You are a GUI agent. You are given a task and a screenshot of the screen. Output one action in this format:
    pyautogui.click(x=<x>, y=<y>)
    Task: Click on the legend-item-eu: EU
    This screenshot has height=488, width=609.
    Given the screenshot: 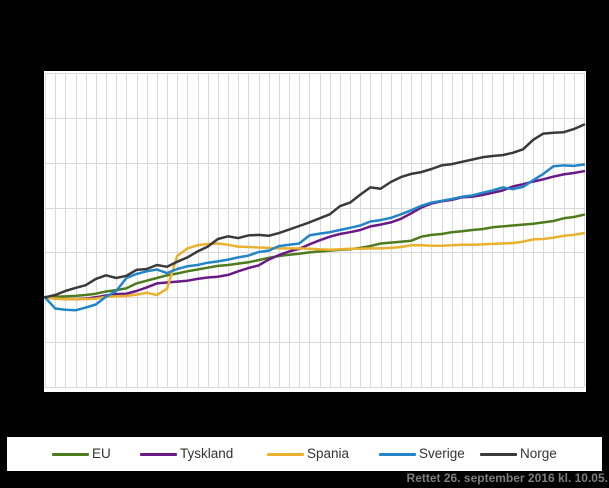 What is the action you would take?
    pyautogui.click(x=81, y=454)
    